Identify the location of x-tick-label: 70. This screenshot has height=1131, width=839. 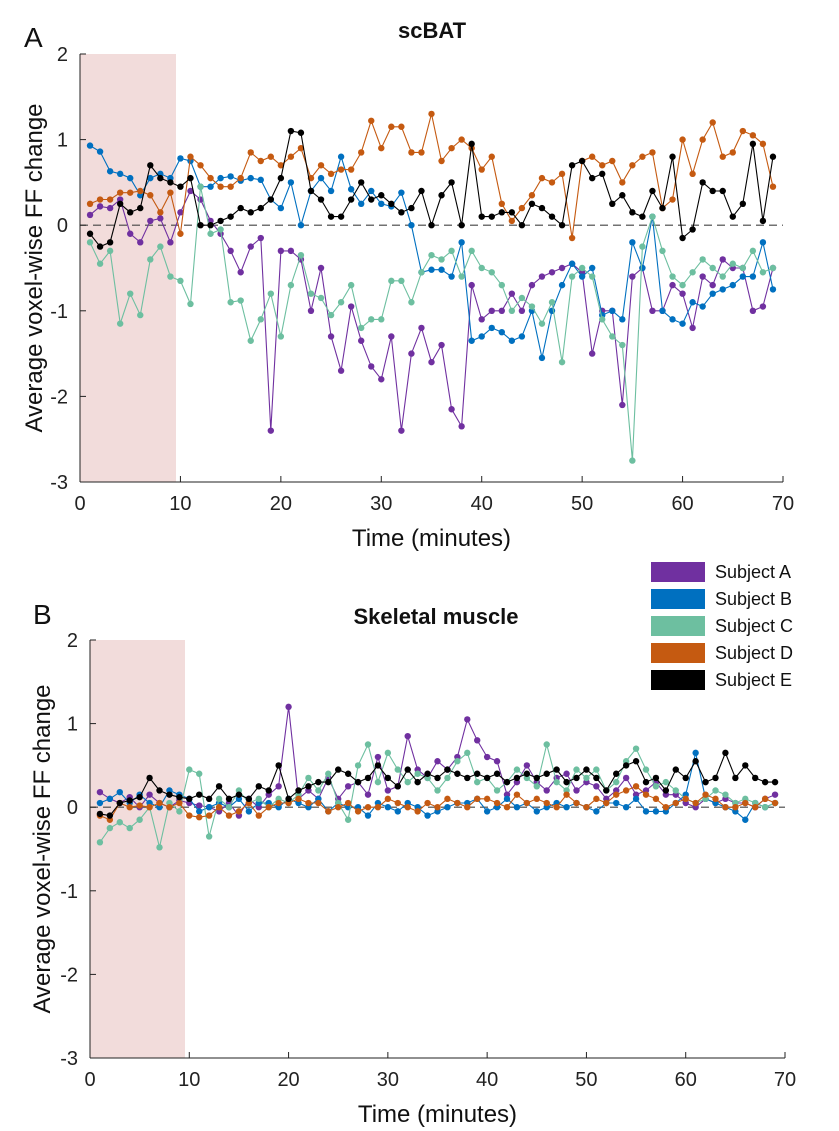
(785, 1080).